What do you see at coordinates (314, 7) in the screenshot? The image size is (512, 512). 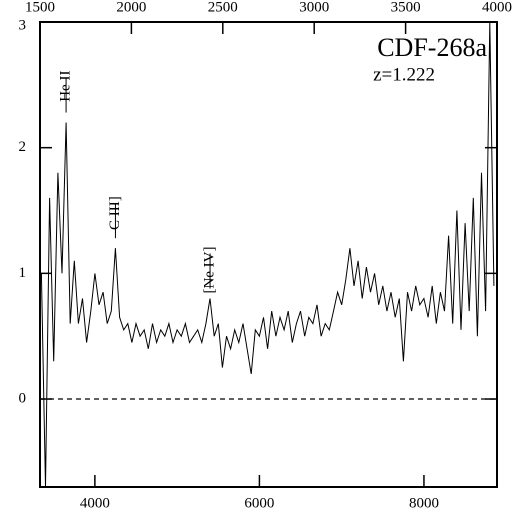 I see `x2-tick-label: 3000` at bounding box center [314, 7].